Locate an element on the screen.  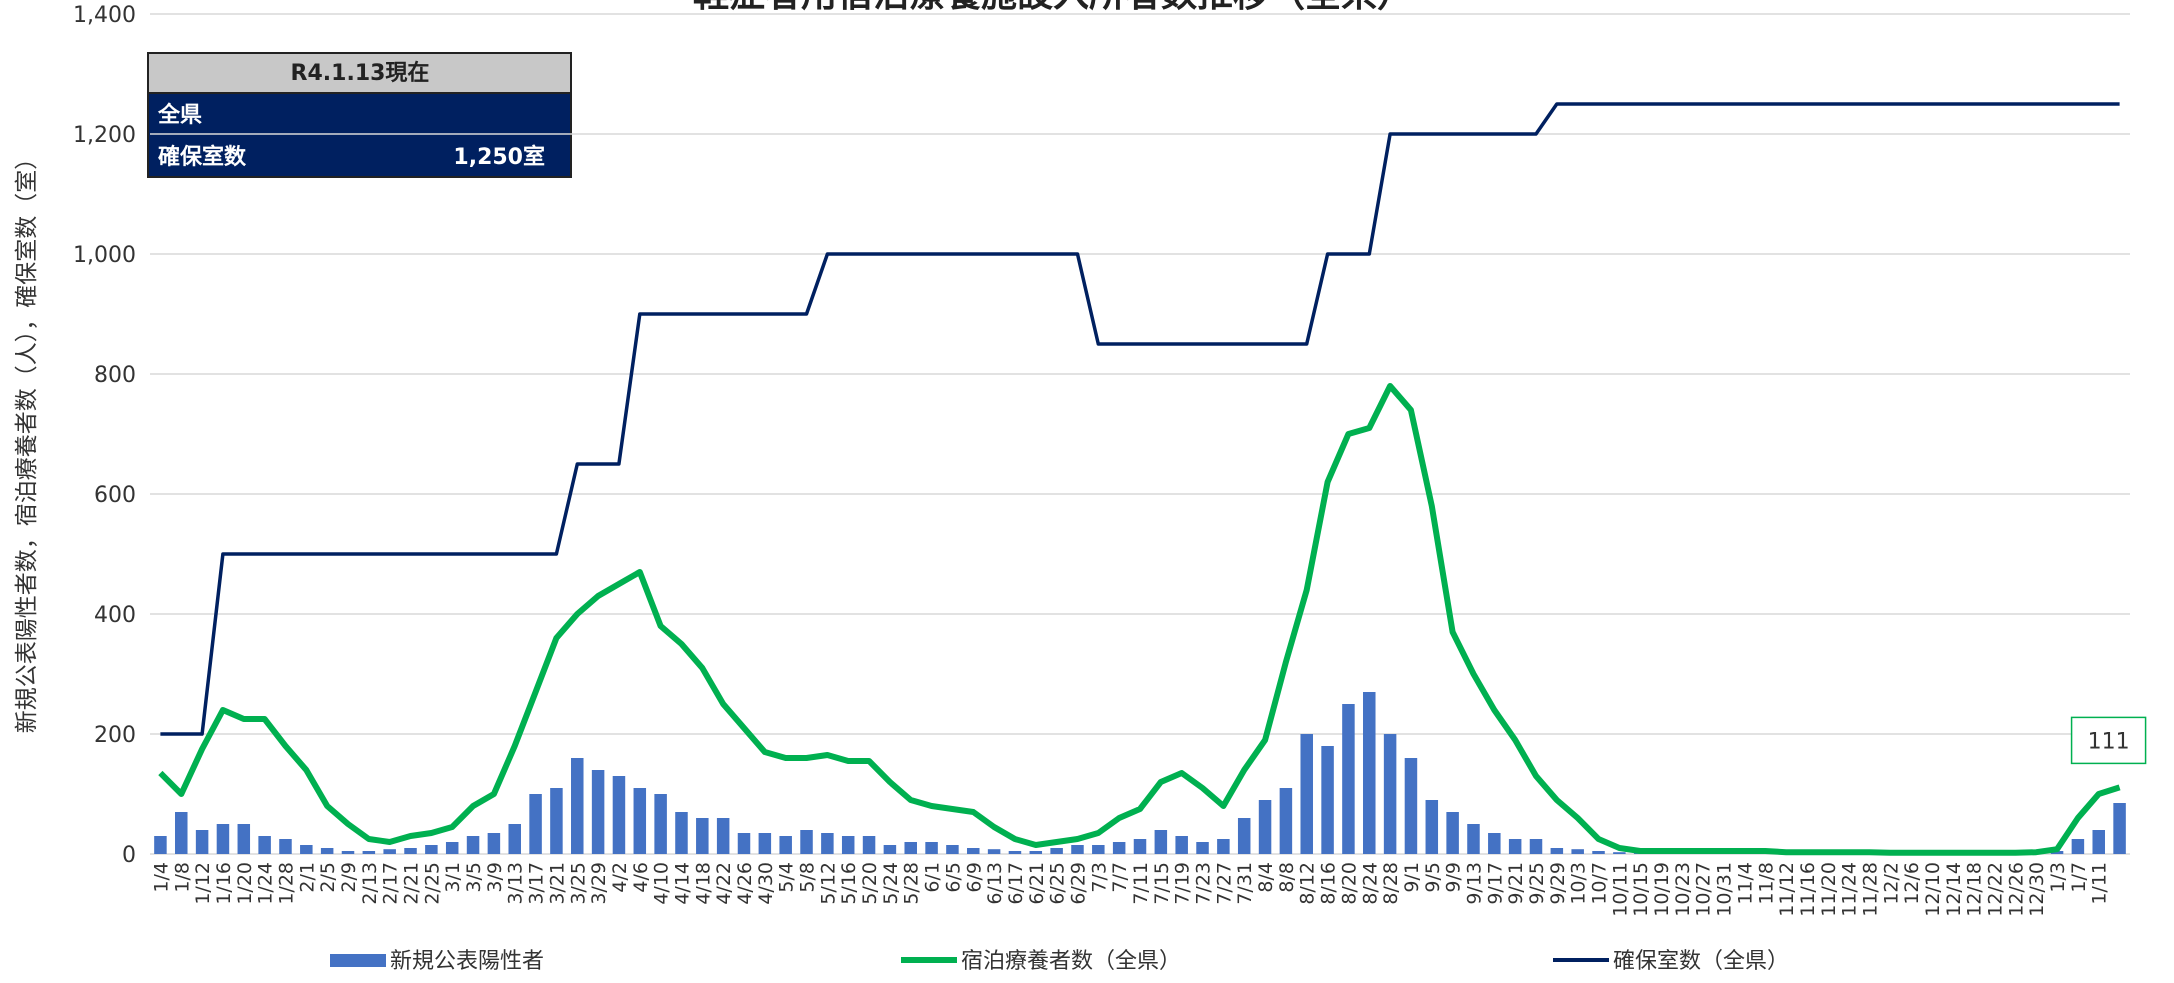
x-tick-label: 5/24 is located at coordinates (891, 883).